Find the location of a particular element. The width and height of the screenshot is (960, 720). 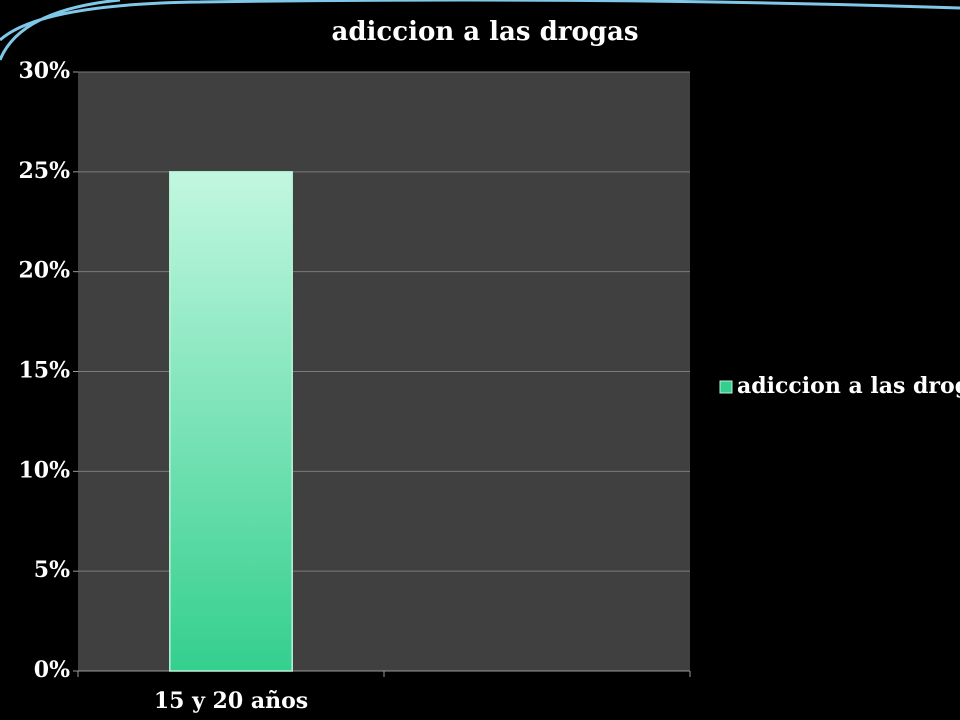

y-tick-label: 0% is located at coordinates (52, 670).